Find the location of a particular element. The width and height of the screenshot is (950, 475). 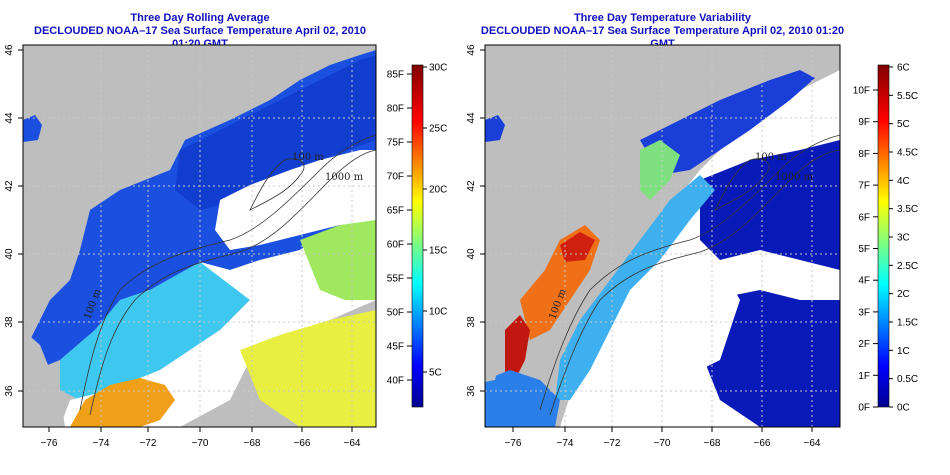

left-lon-axis: −76 −74 −72 −70 −68 −66 −64 is located at coordinates (201, 438).